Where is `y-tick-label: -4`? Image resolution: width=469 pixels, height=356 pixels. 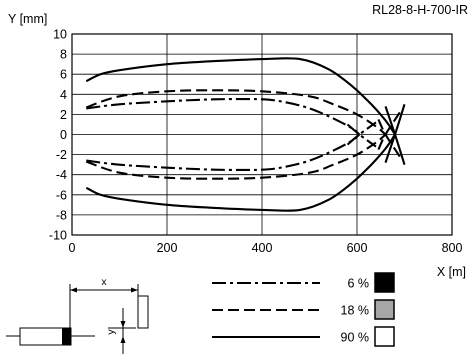
y-tick-label: -4 is located at coordinates (61, 175).